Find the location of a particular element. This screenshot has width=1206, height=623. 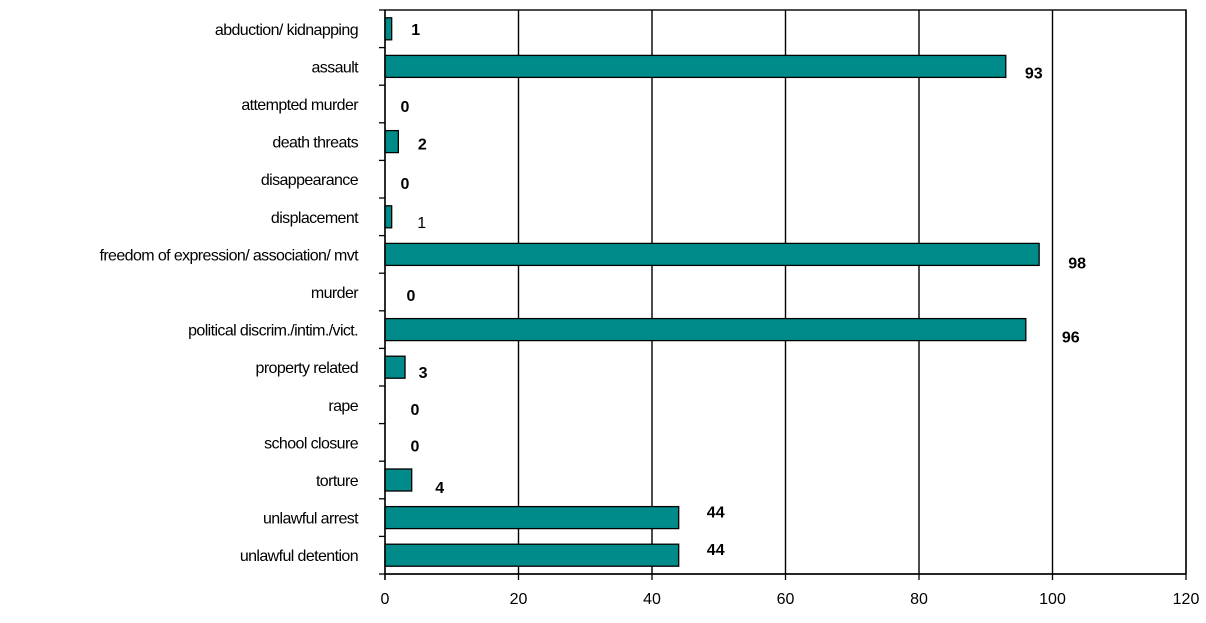

x-tick-label: 0 is located at coordinates (385, 599).